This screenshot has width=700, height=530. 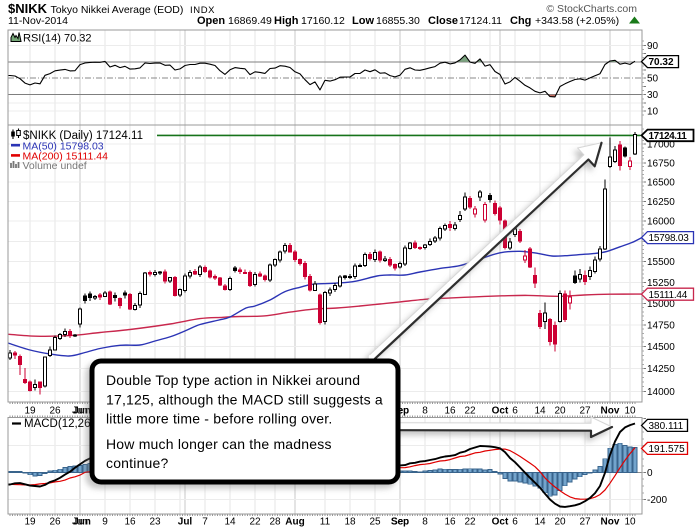 What do you see at coordinates (155, 522) in the screenshot?
I see `svg-text: 23` at bounding box center [155, 522].